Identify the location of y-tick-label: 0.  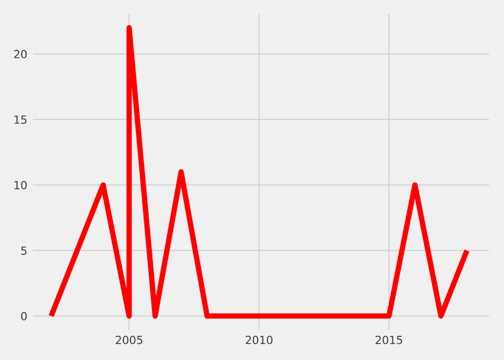
(24, 316).